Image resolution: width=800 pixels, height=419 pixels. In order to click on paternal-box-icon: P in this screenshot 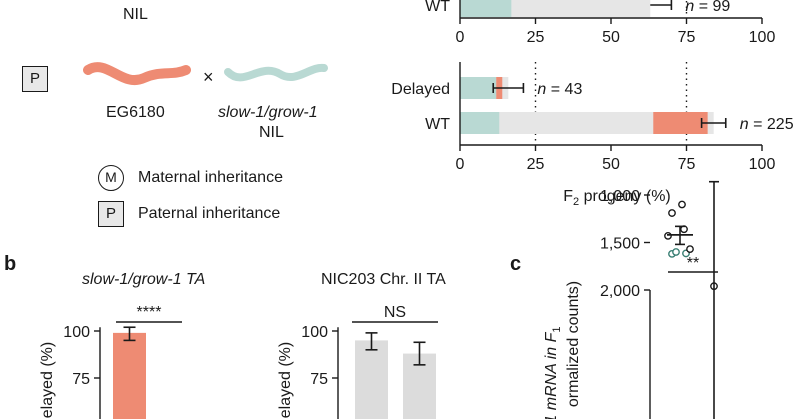, I will do `click(35, 79)`.